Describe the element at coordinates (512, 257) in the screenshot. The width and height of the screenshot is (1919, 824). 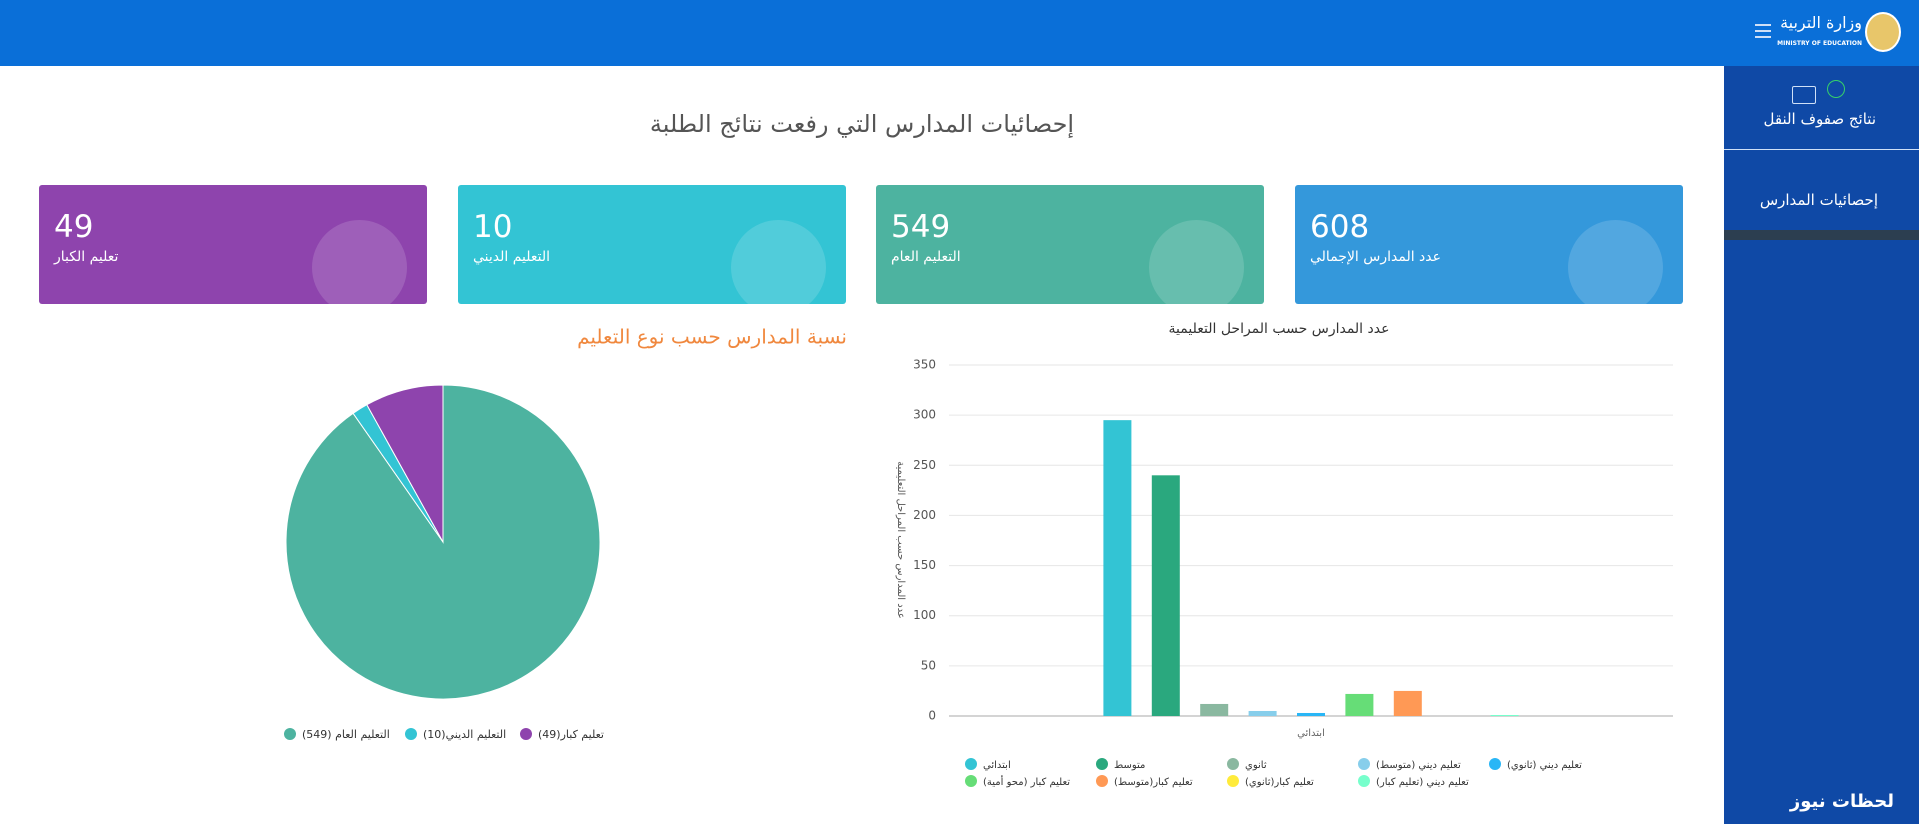
I see `card-label: التعليم الديني` at that location.